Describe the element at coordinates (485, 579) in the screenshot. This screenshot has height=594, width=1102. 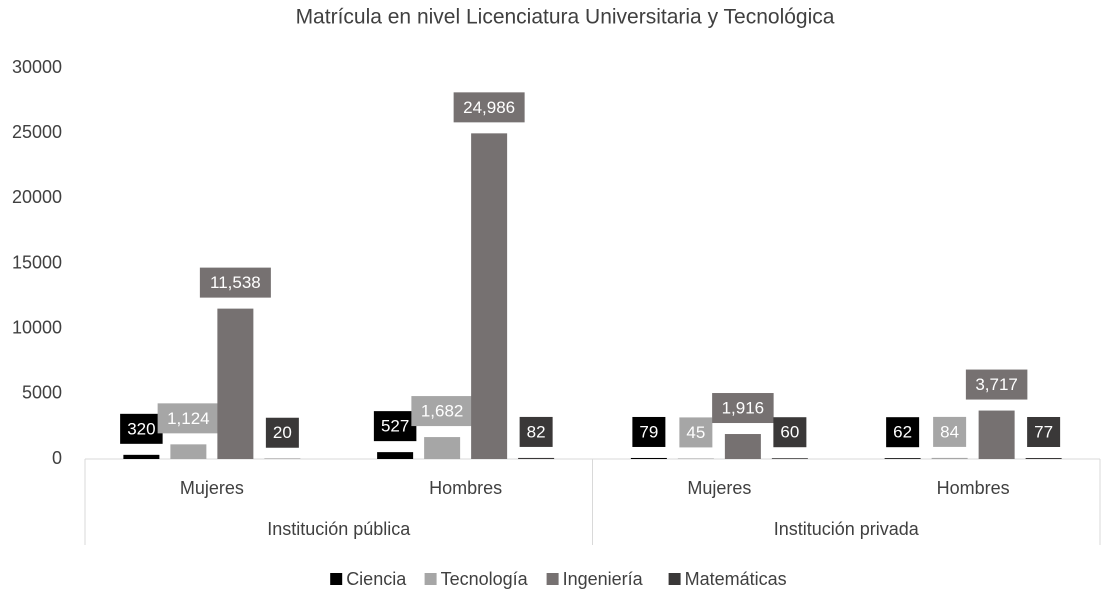
I see `legend-label: Tecnología` at that location.